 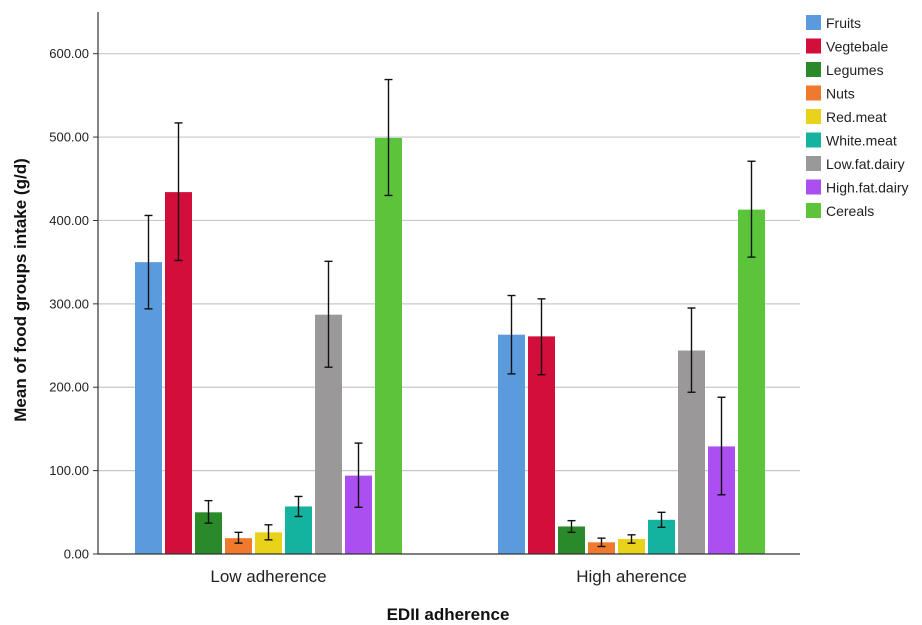 I want to click on legend-item: White.meat, so click(x=851, y=140).